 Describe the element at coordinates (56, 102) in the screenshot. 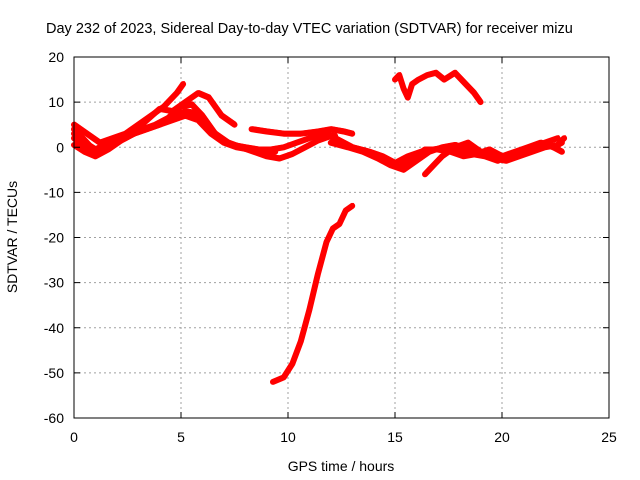

I see `y-tick-label: 10` at that location.